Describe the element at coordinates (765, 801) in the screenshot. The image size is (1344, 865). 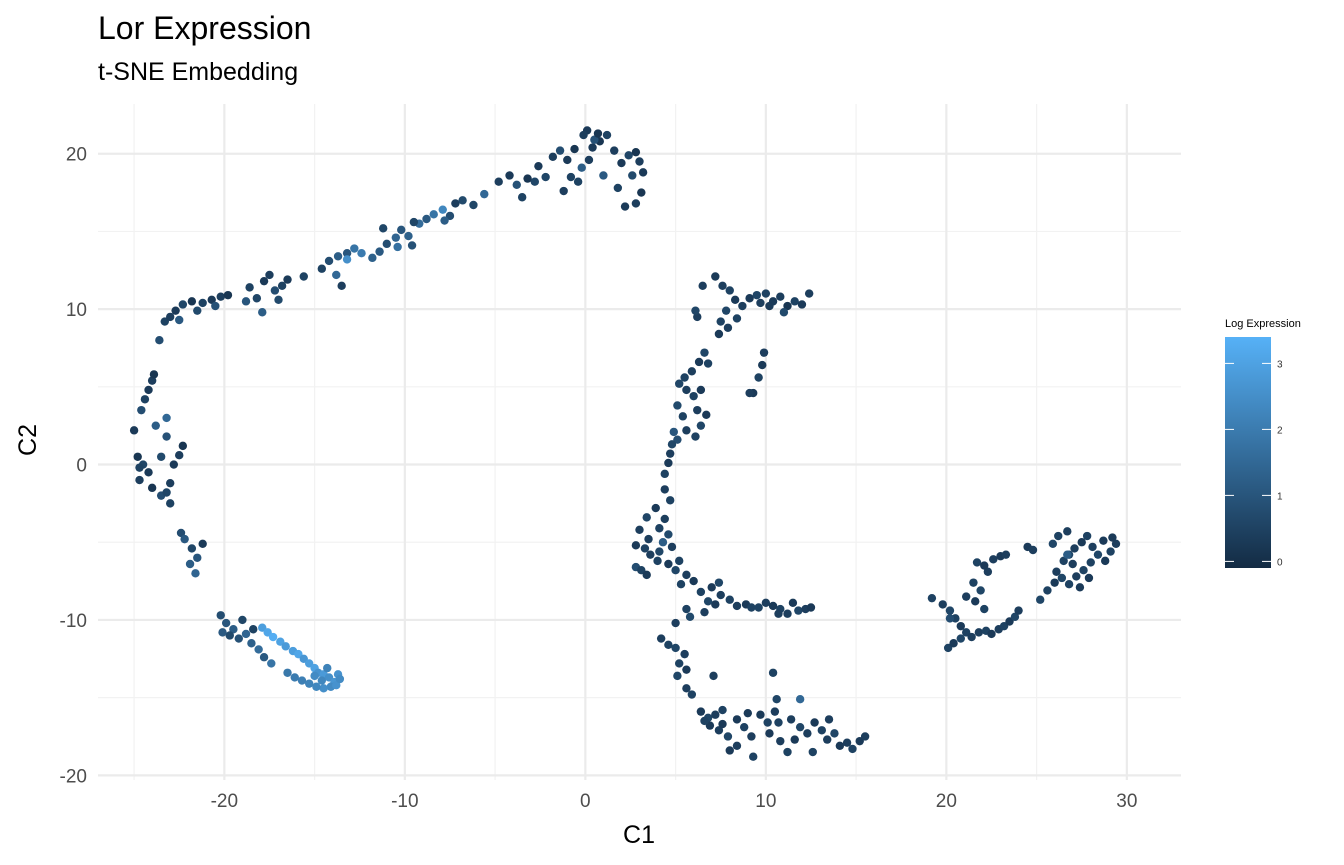
I see `x-tick-label: 10` at that location.